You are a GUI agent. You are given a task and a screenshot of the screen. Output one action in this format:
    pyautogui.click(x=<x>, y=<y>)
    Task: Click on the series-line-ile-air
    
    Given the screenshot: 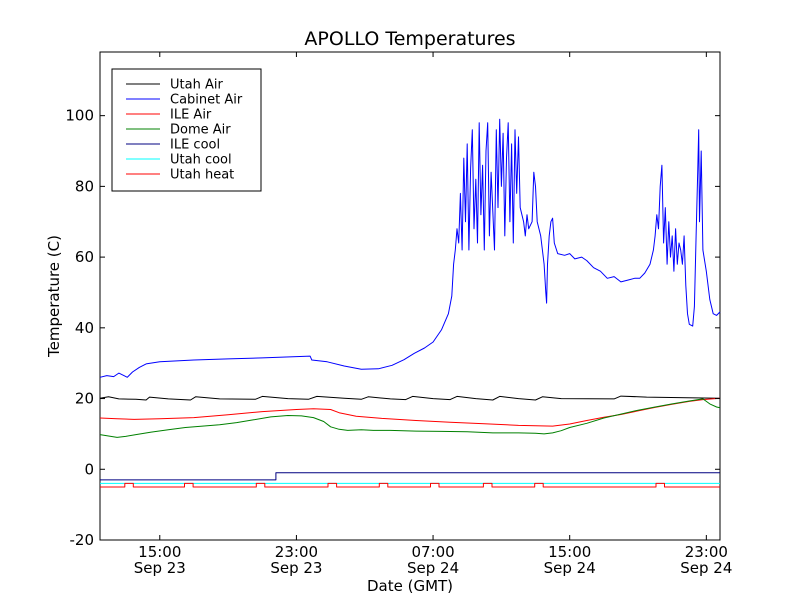 What is the action you would take?
    pyautogui.click(x=410, y=412)
    